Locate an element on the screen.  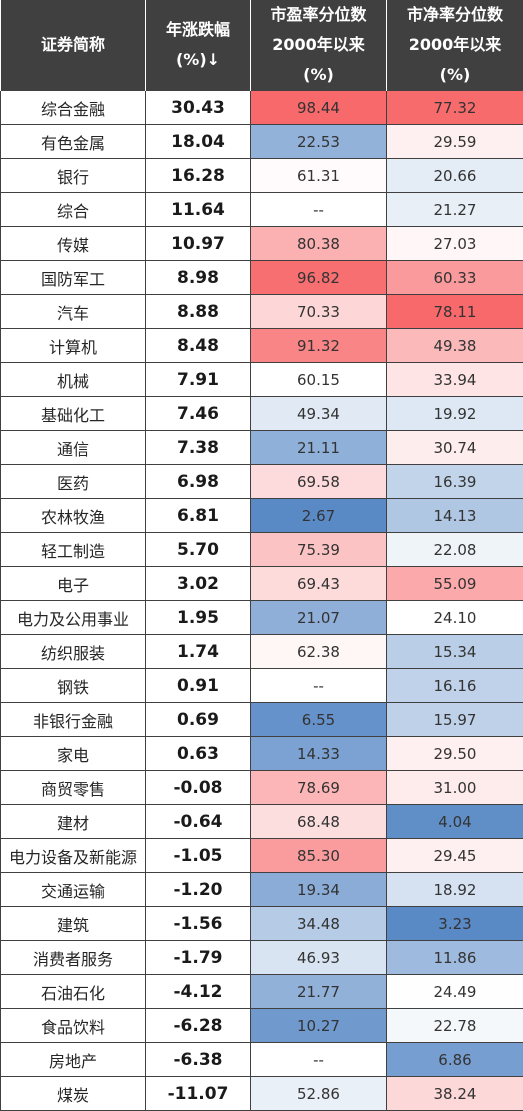
security-name-cell: 交通运输 is located at coordinates (73, 890).